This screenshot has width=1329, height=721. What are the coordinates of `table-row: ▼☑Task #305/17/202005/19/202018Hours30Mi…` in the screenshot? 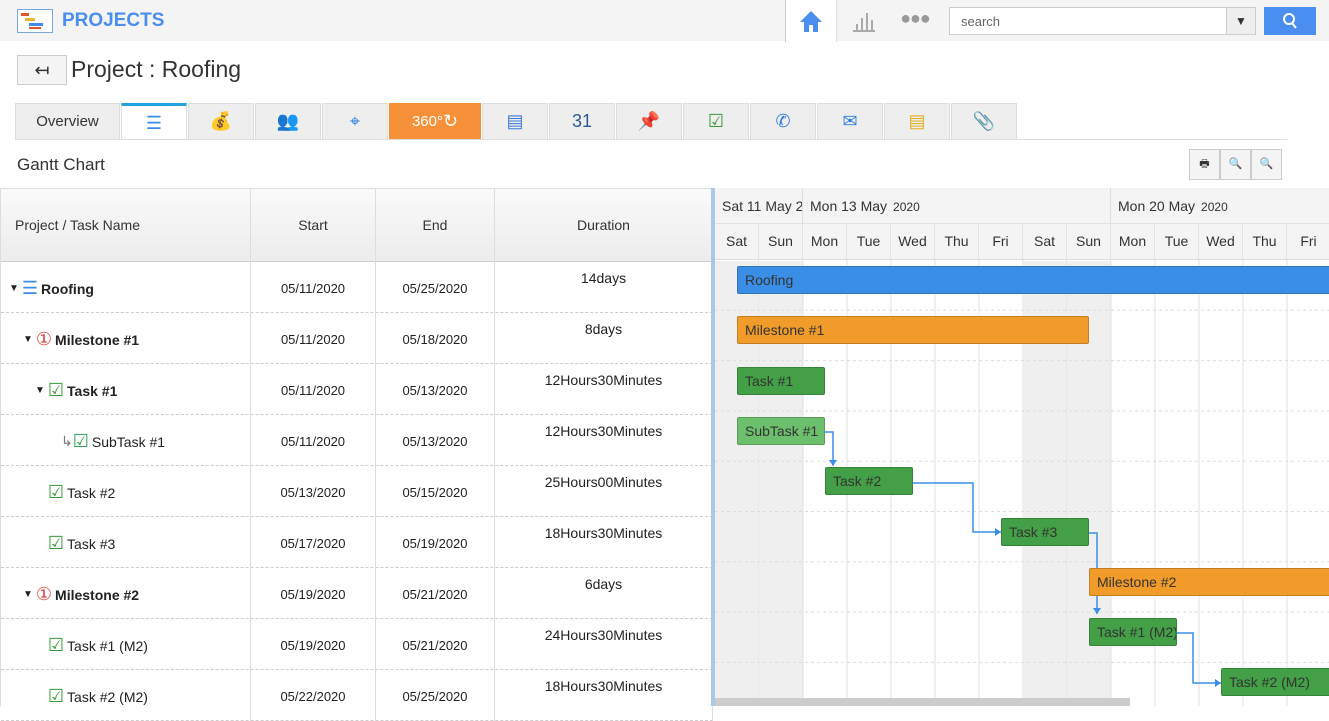 It's located at (357, 542).